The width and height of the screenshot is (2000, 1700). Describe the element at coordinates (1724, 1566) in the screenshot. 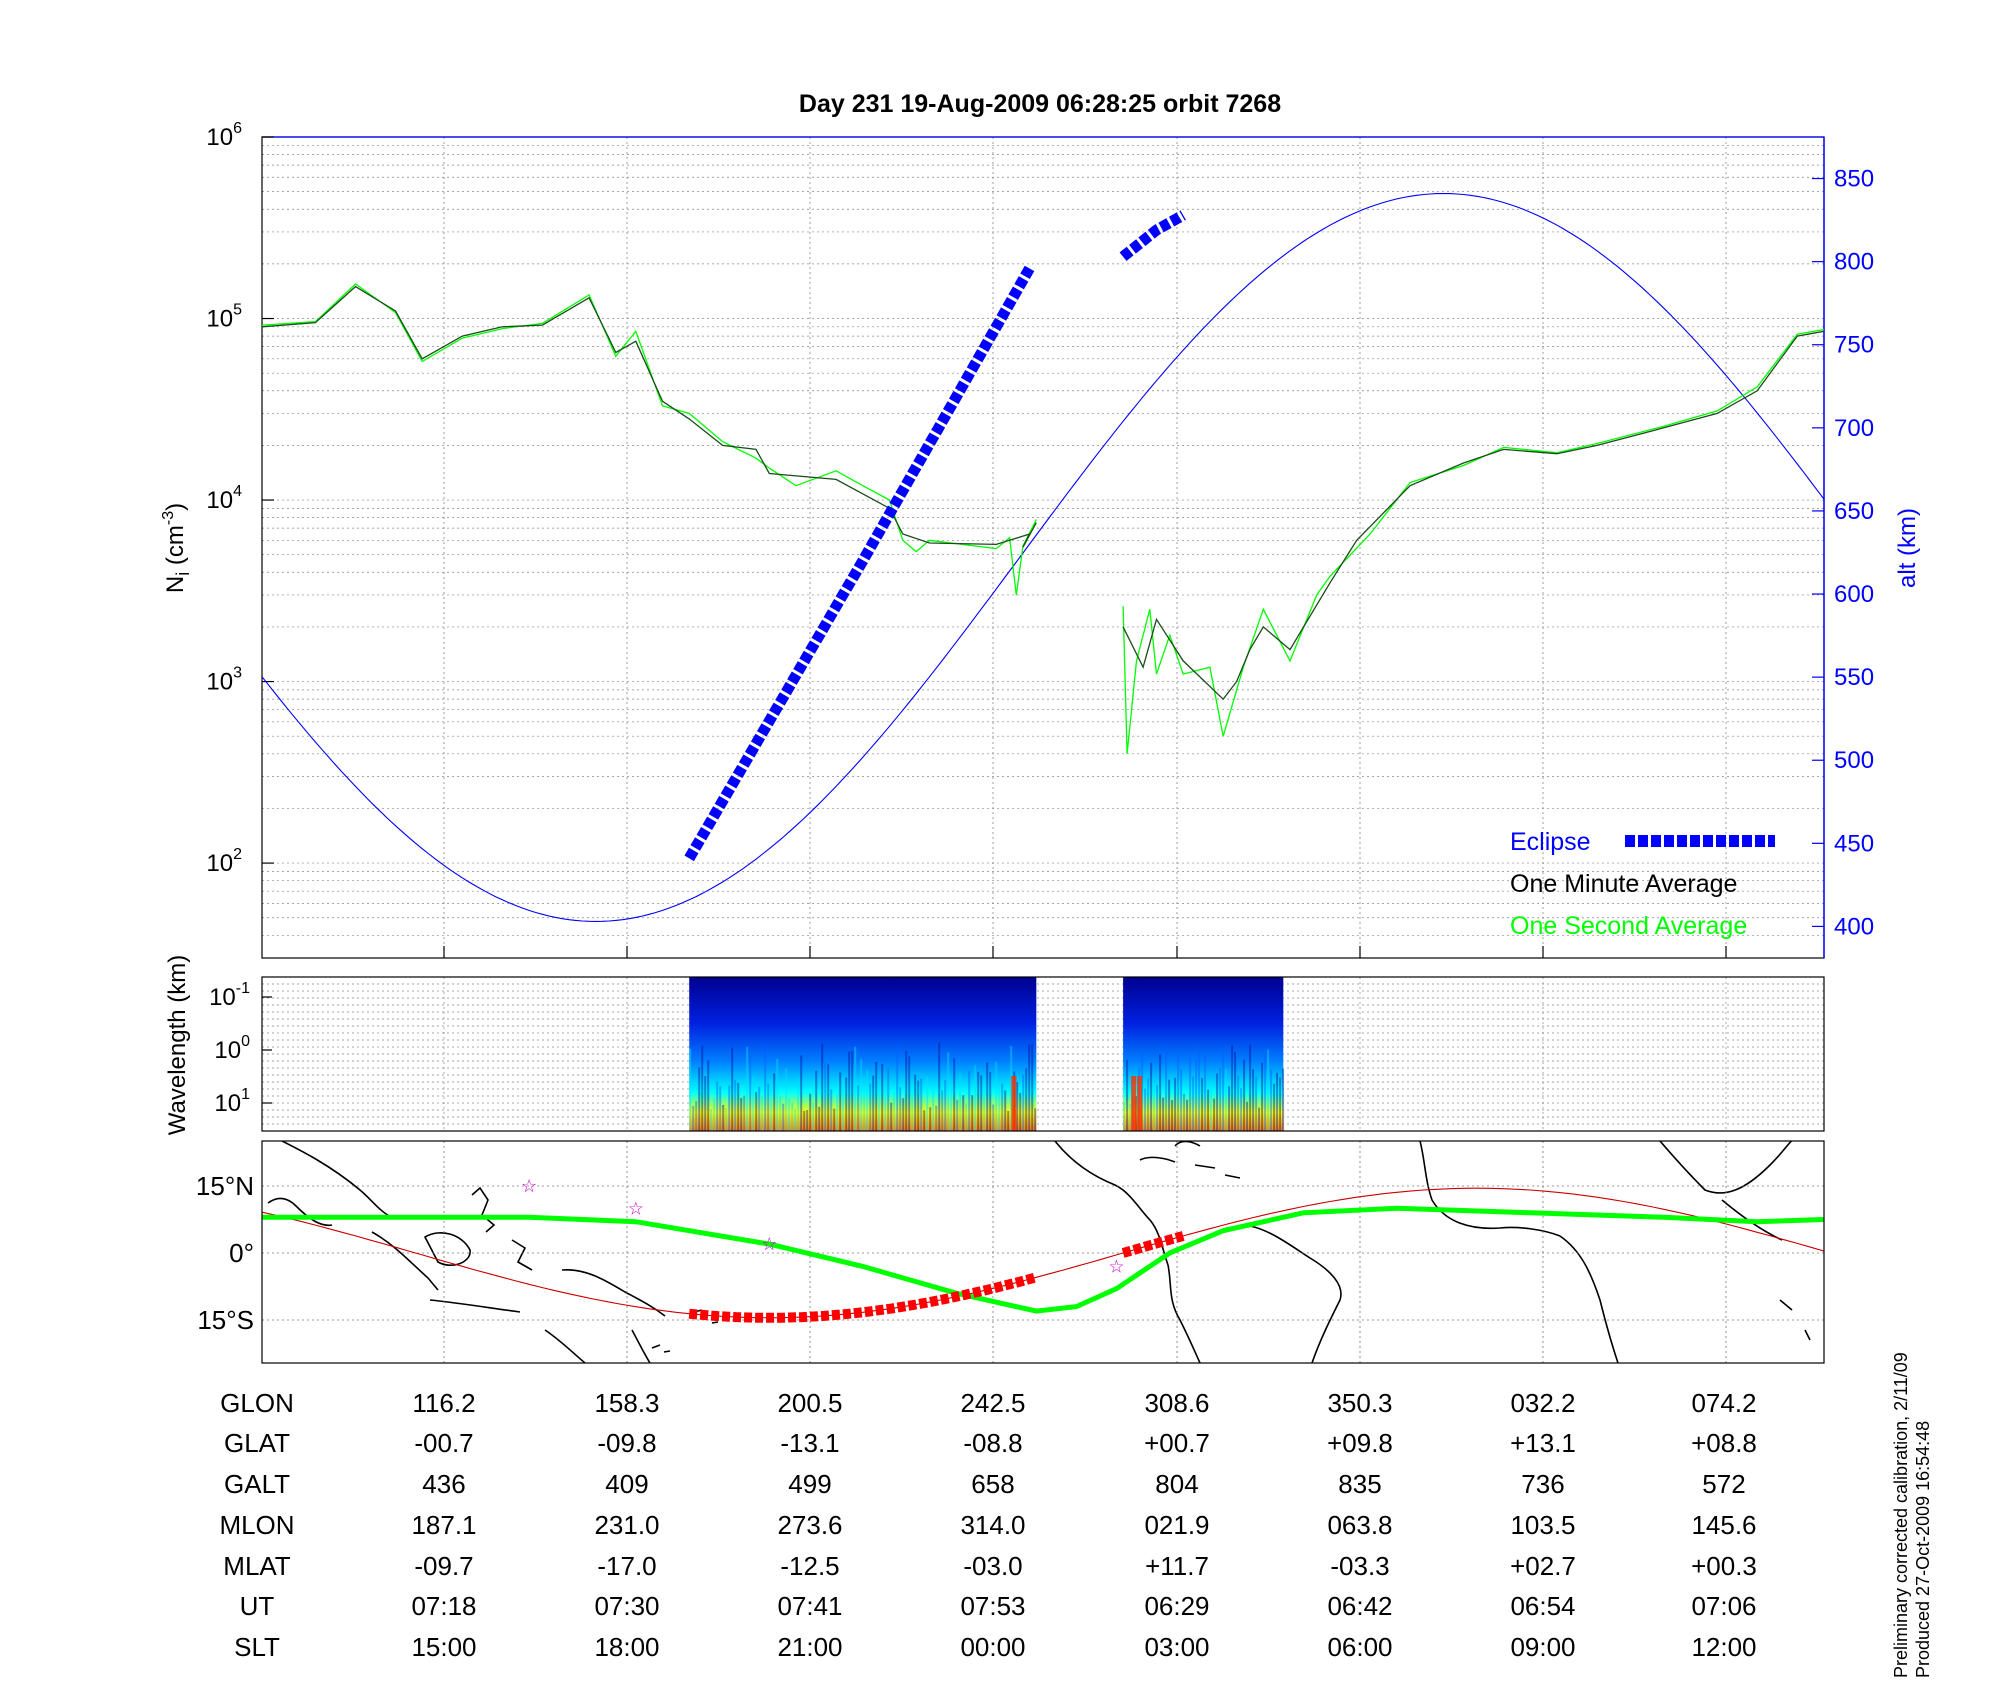

I see `table-cell: +00.3` at that location.